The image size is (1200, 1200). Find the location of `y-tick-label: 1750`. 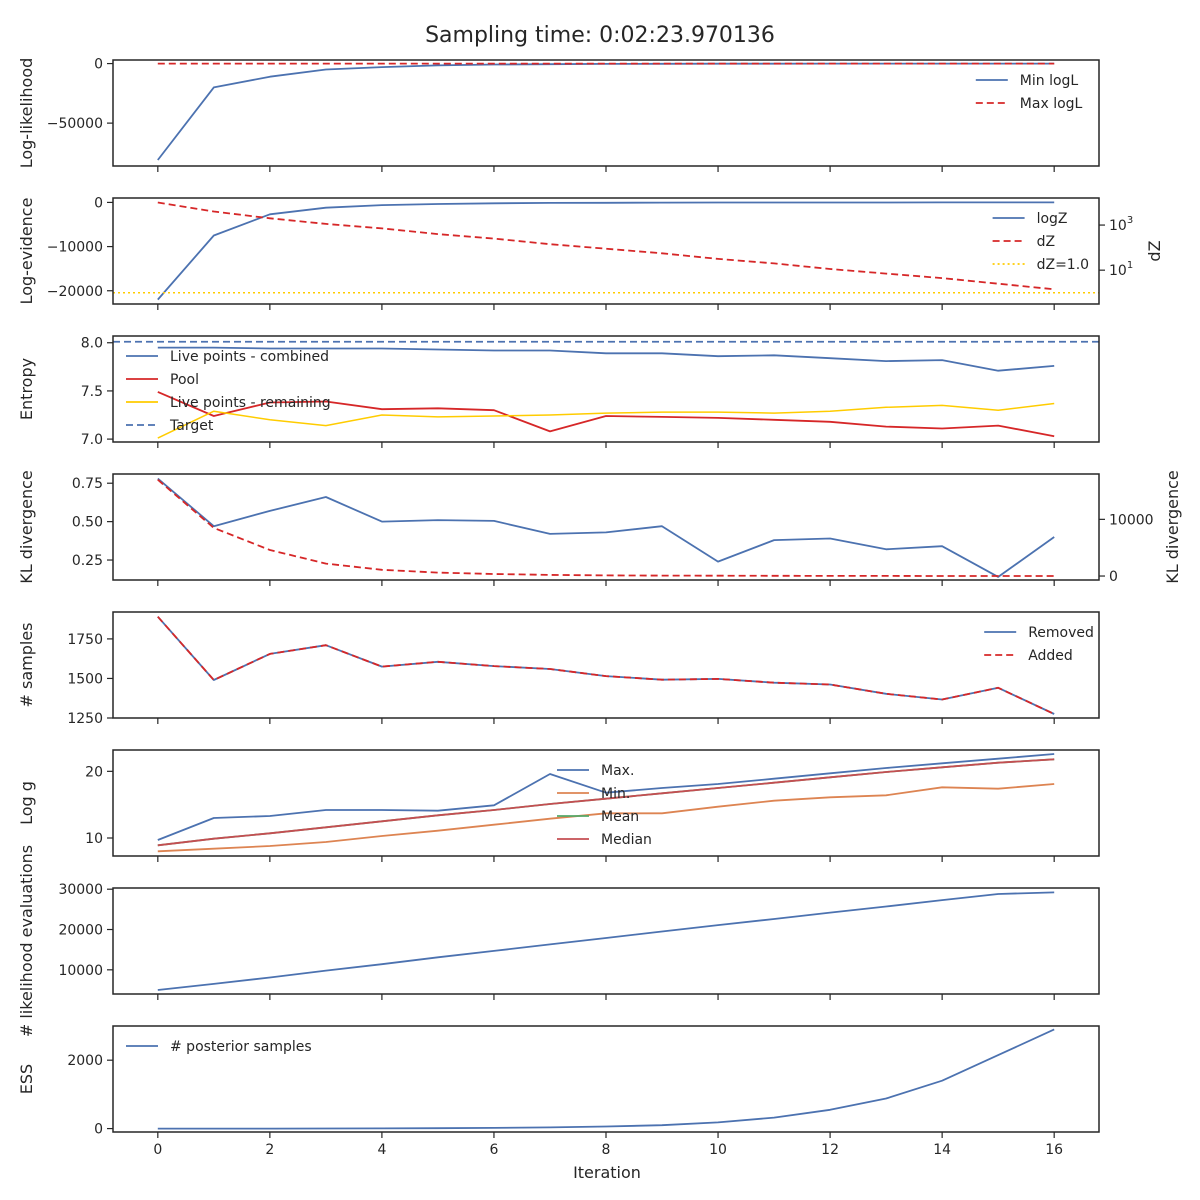

y-tick-label: 1750 is located at coordinates (85, 640).